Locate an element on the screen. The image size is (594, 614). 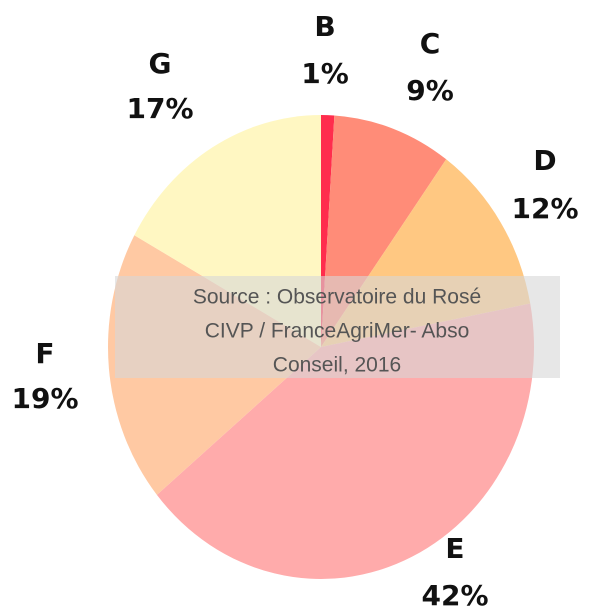
value-label: 19% is located at coordinates (44, 398).